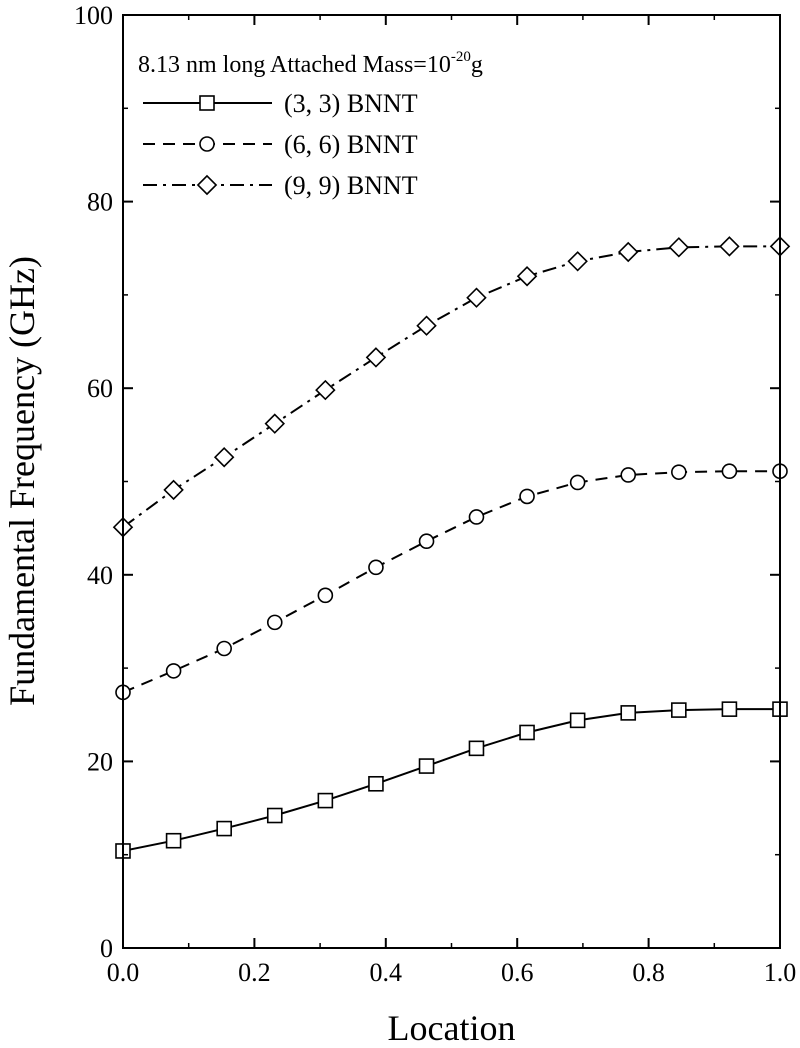 The width and height of the screenshot is (800, 1048). What do you see at coordinates (280, 144) in the screenshot?
I see `legend: (3, 3) BNNT (6, 6) BNNT (9, 9) BNNT` at bounding box center [280, 144].